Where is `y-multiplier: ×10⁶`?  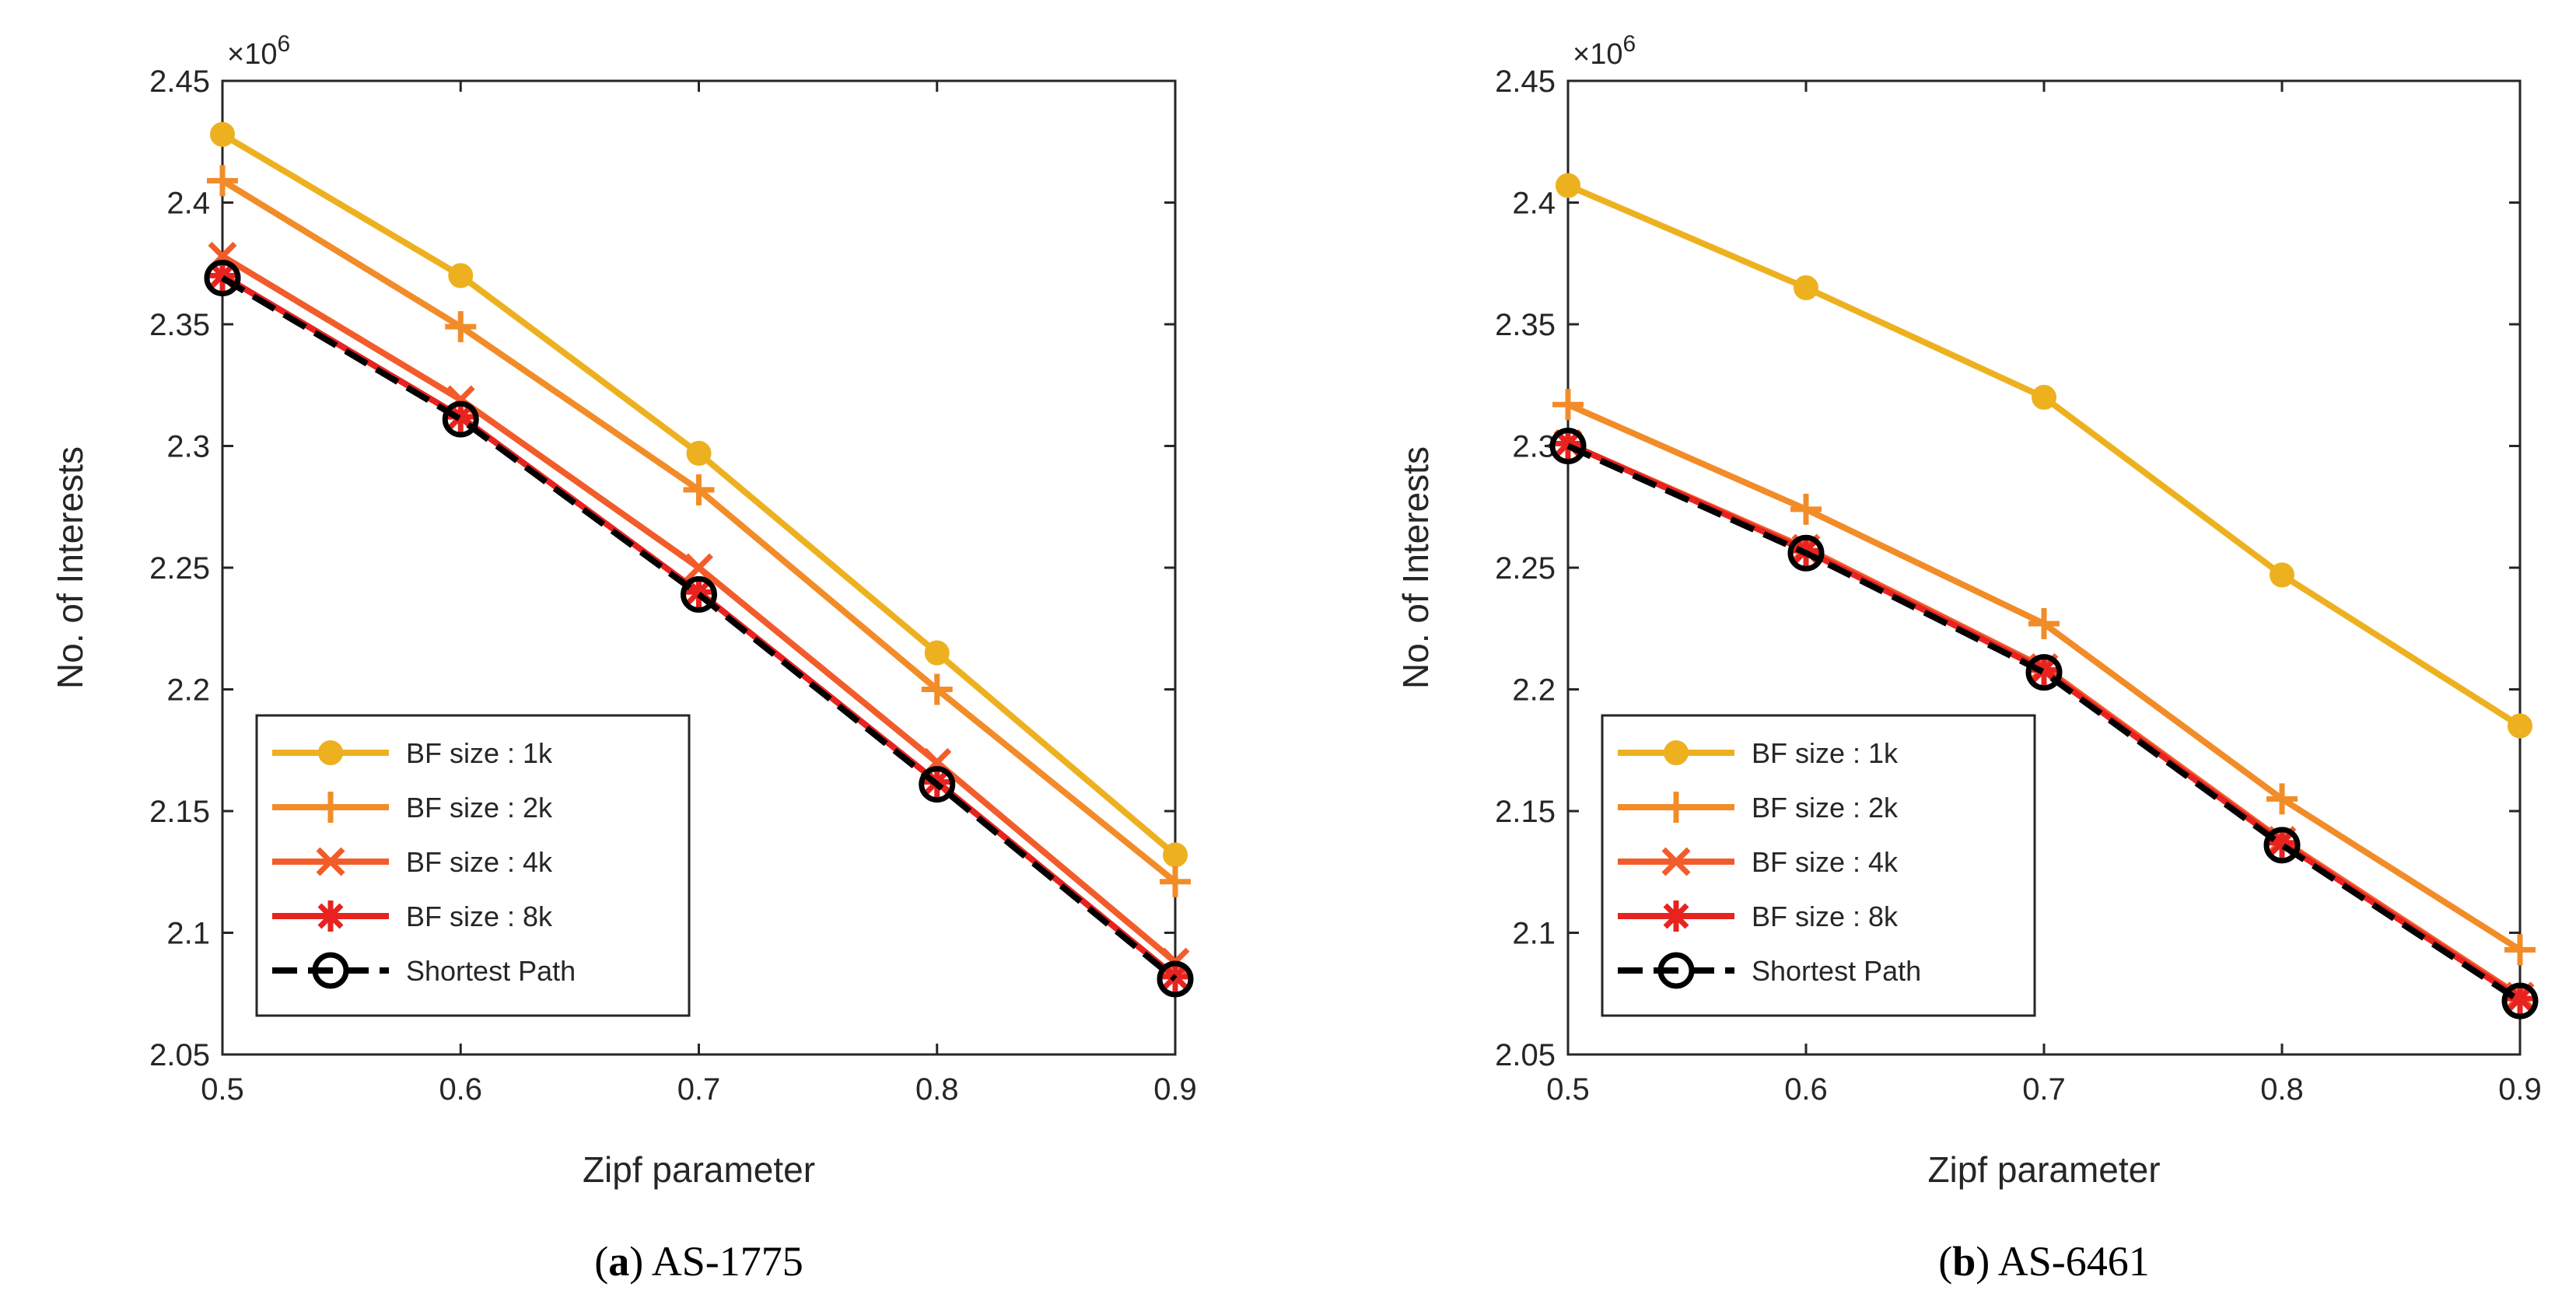
y-multiplier: ×10⁶ is located at coordinates (1605, 51).